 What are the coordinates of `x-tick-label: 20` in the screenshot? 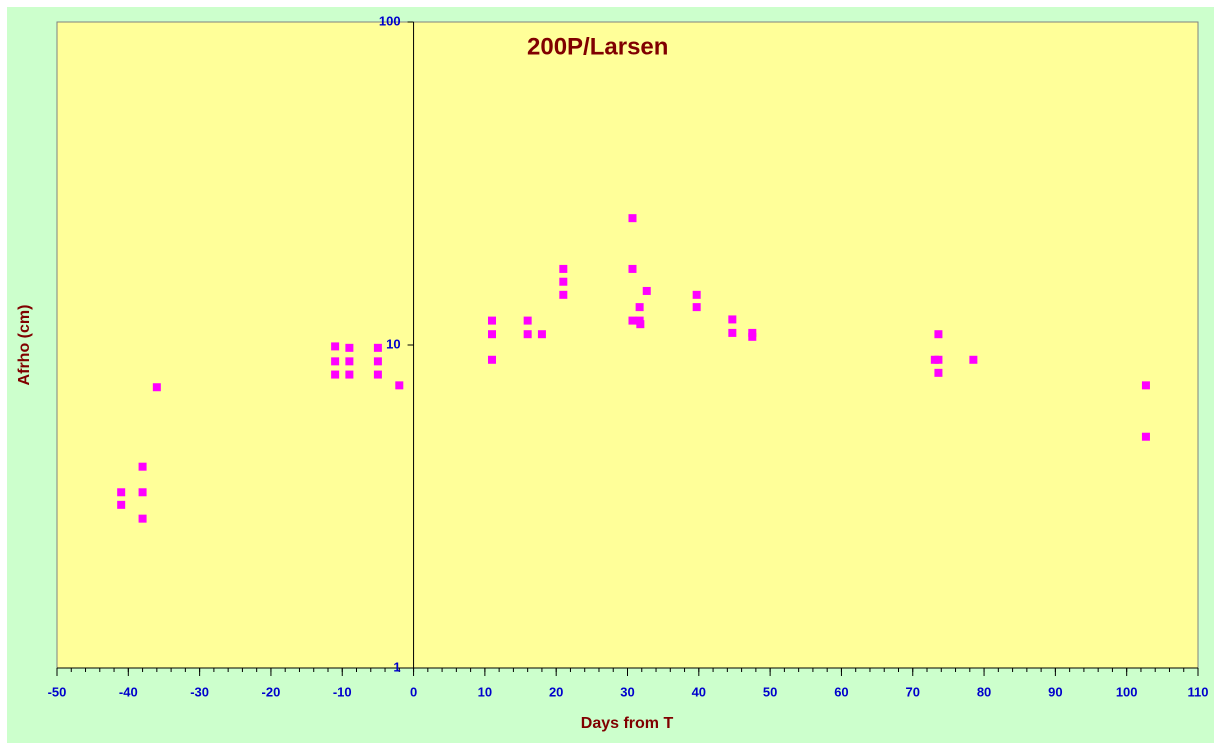 It's located at (556, 691).